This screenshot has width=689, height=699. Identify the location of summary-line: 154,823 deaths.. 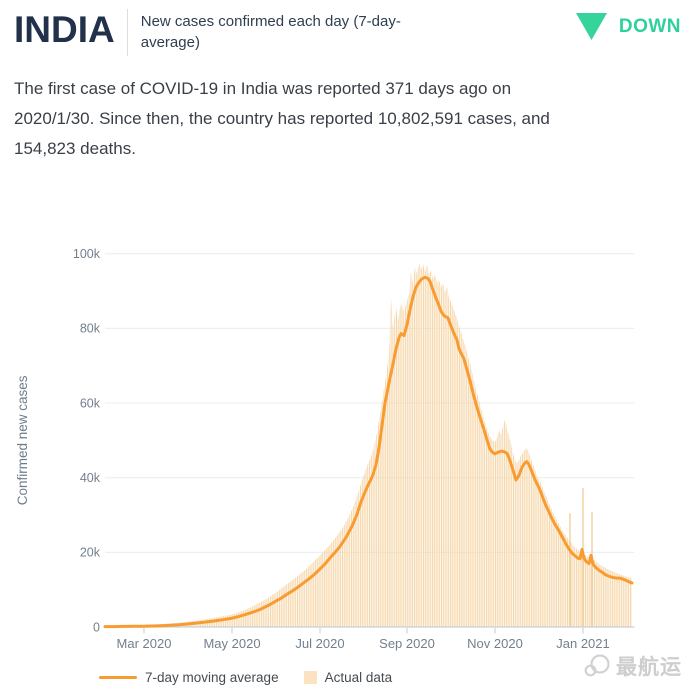
(75, 148).